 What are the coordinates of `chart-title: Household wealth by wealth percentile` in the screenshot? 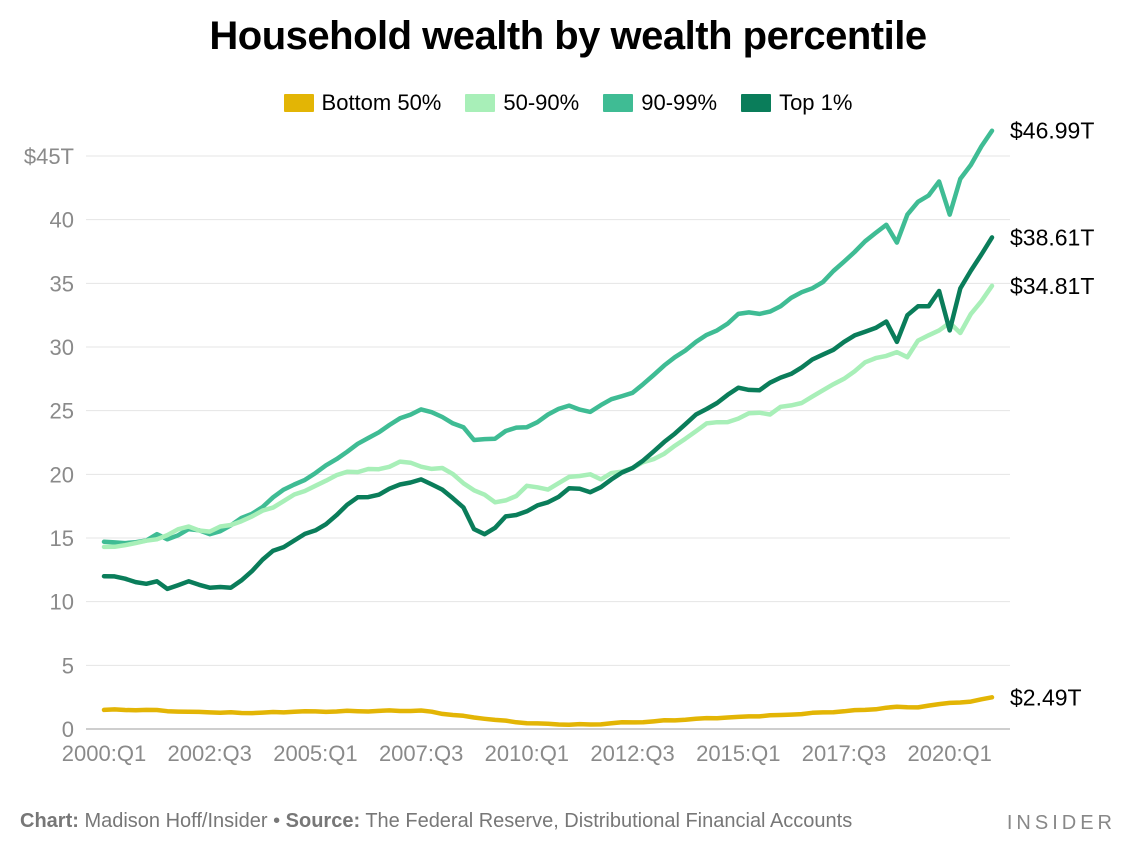 It's located at (568, 36).